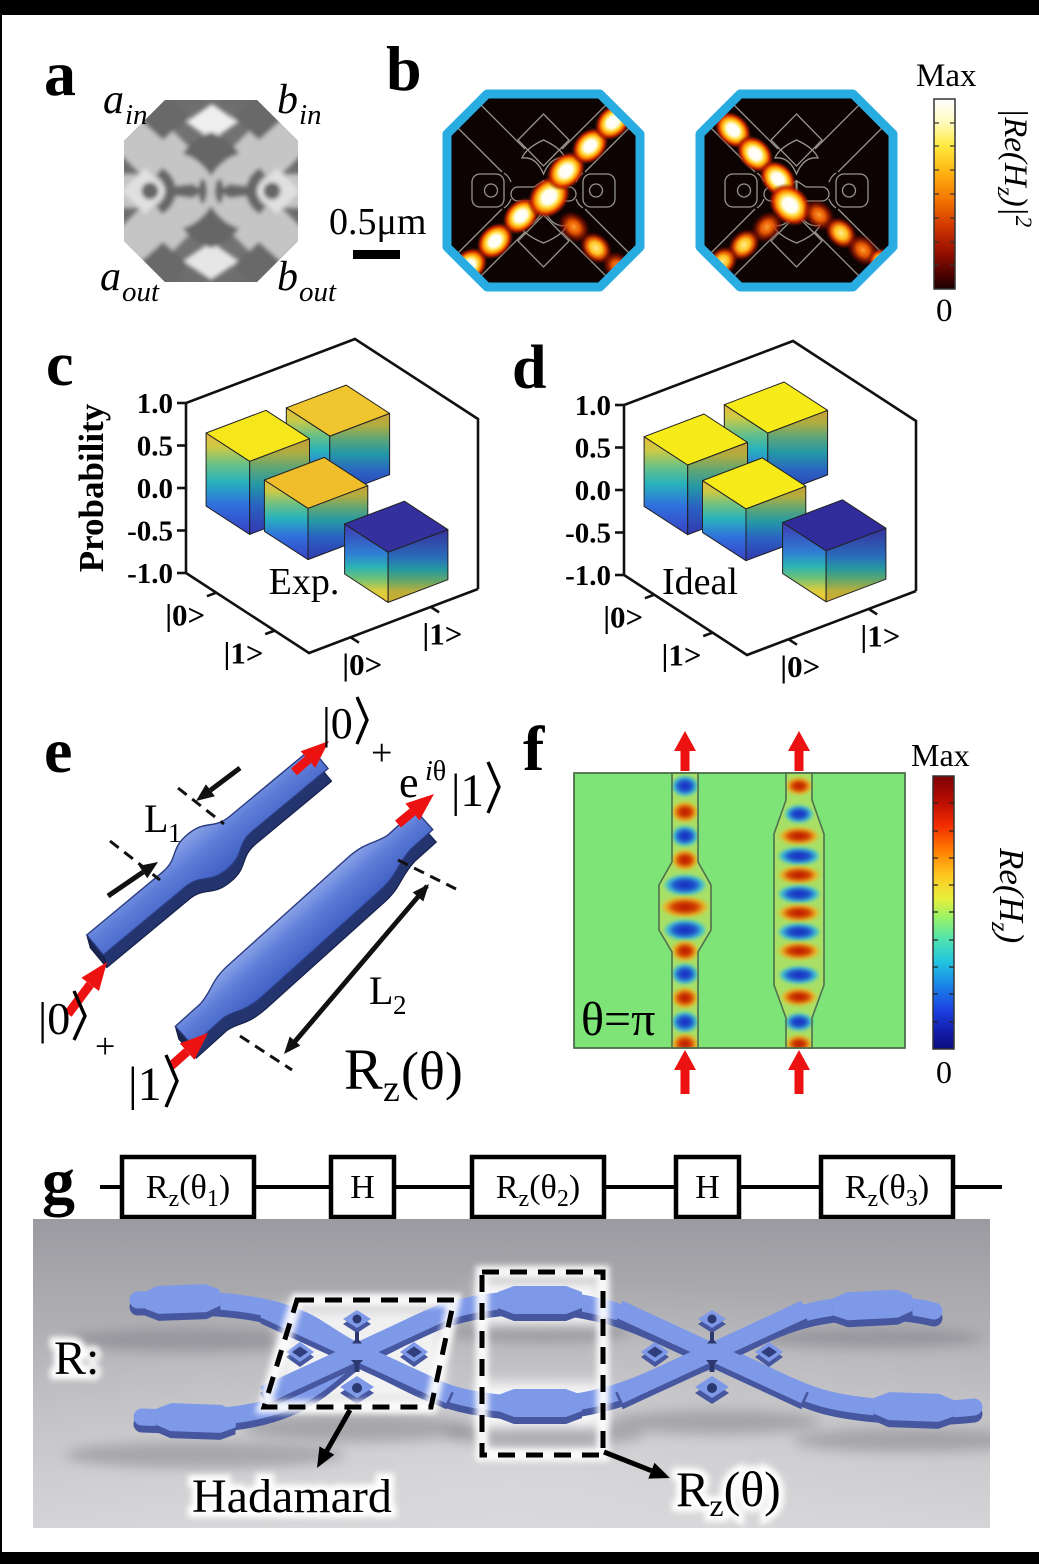 This screenshot has height=1564, width=1039. Describe the element at coordinates (391, 1089) in the screenshot. I see `svg-text: z` at that location.